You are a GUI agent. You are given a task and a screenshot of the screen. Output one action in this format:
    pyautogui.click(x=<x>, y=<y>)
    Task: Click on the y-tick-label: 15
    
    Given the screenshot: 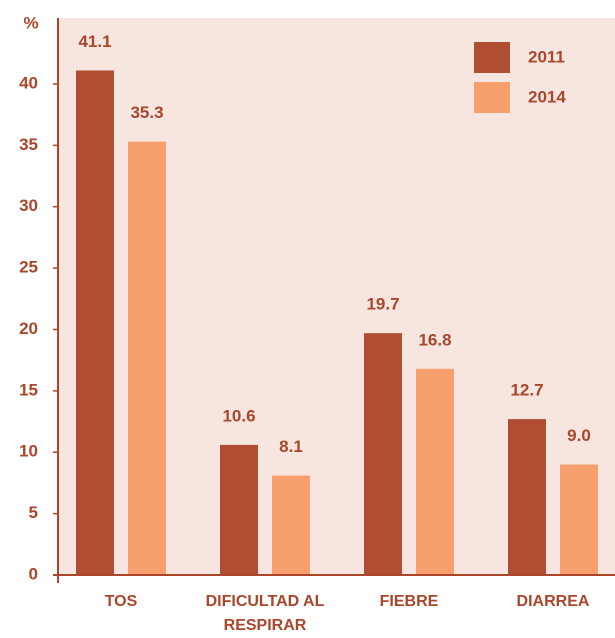 What is the action you would take?
    pyautogui.click(x=28, y=389)
    